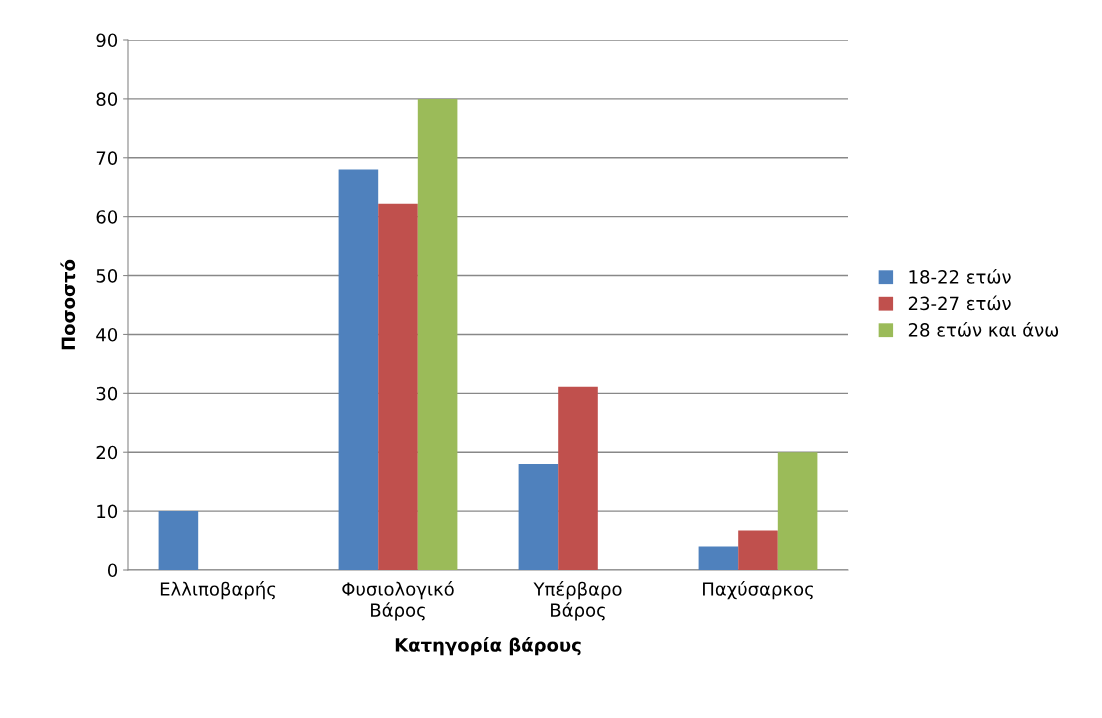 The height and width of the screenshot is (718, 1102). Describe the element at coordinates (959, 303) in the screenshot. I see `legend-label: 23-27 ετών` at that location.